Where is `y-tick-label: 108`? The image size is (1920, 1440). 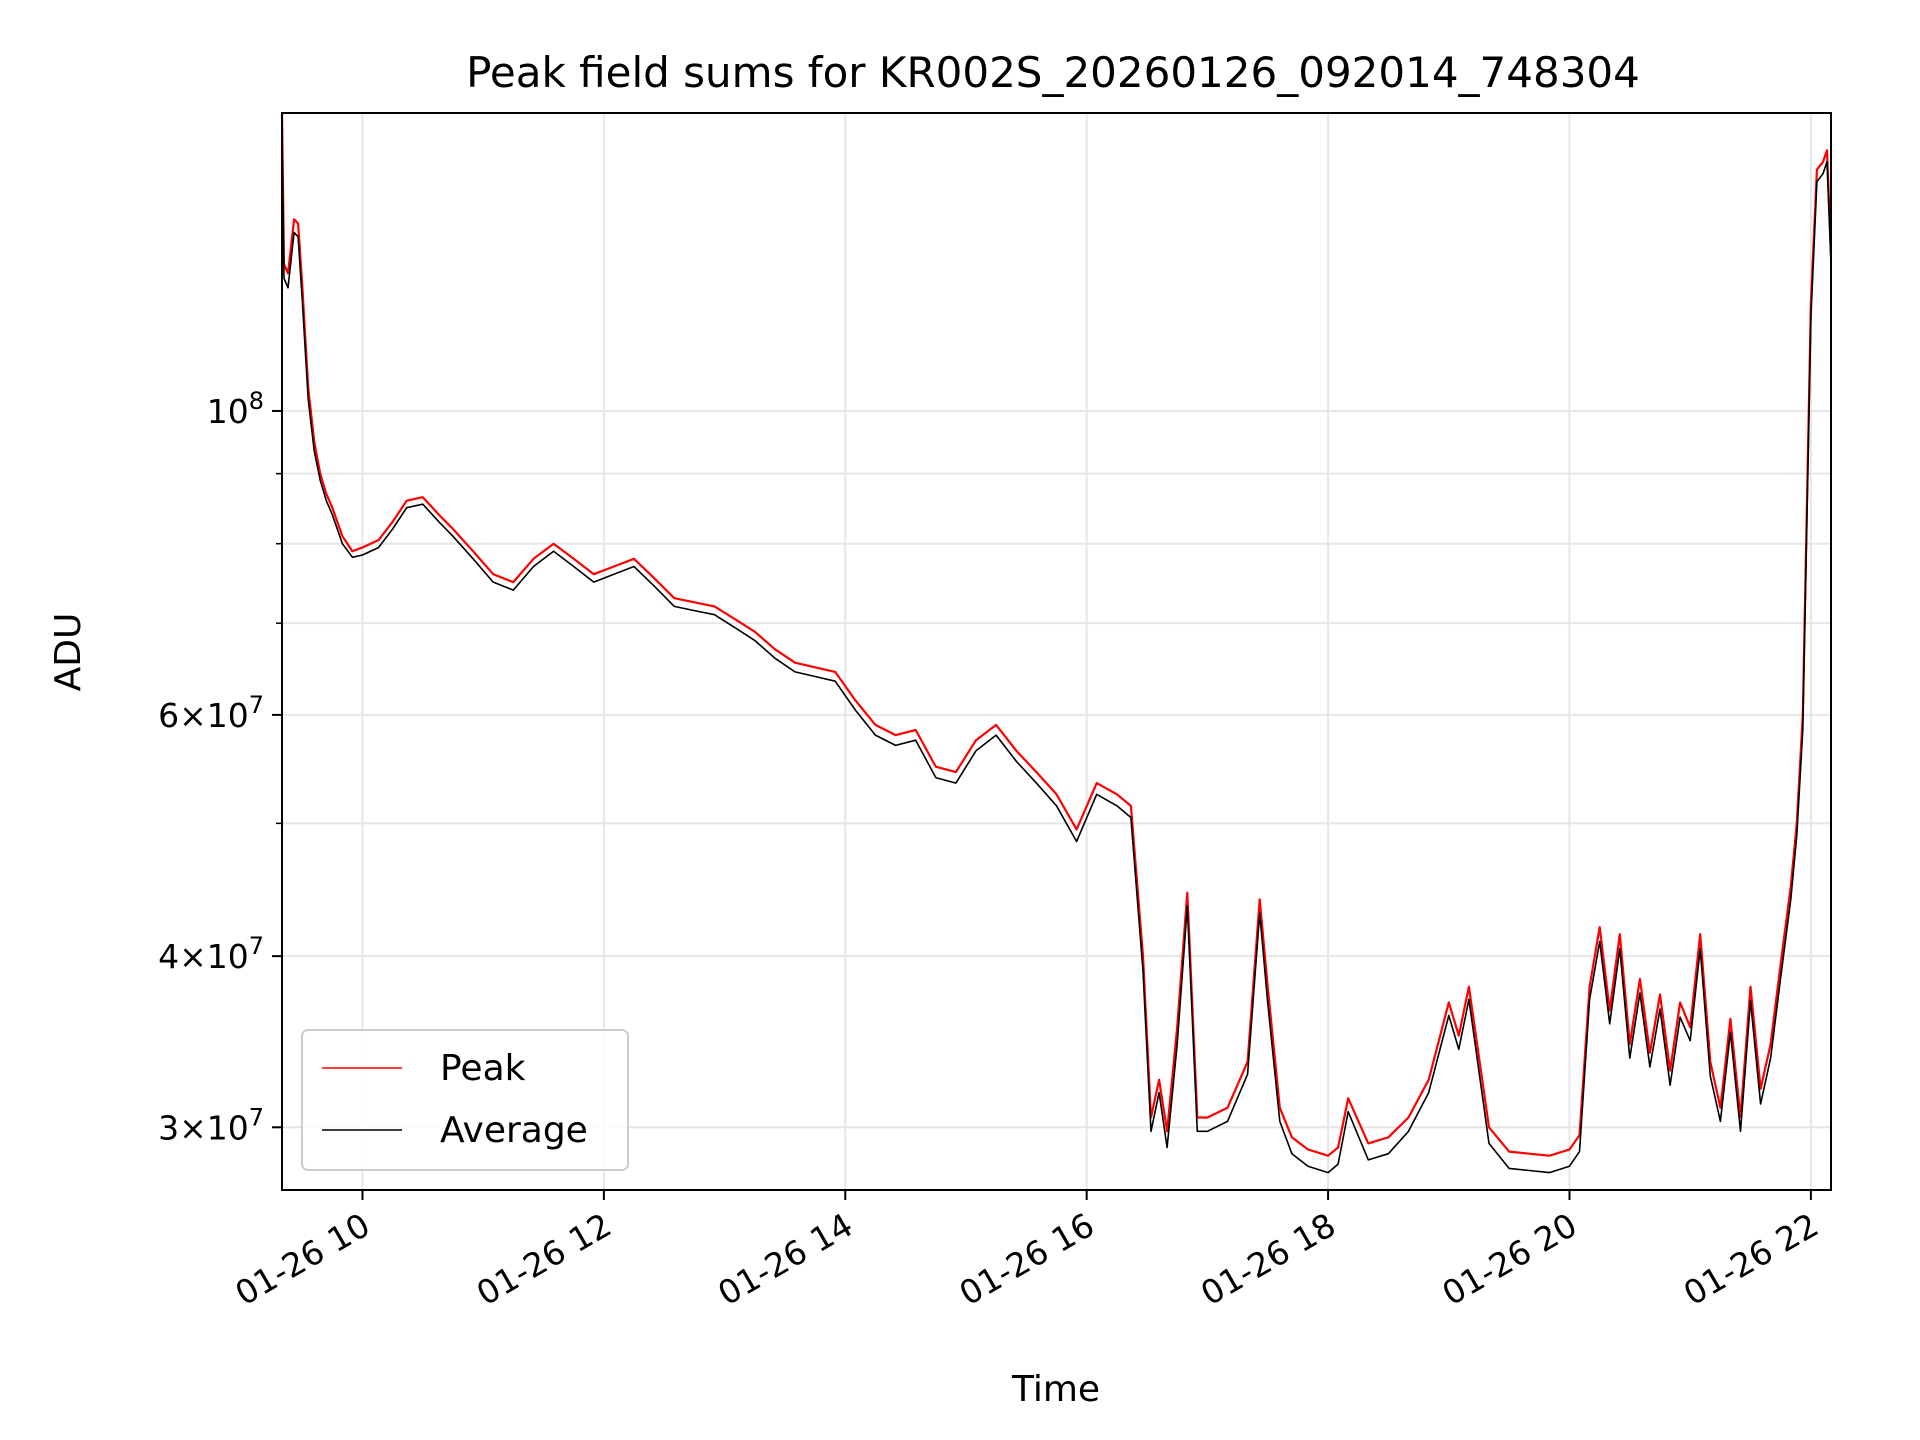
y-tick-label: 108 is located at coordinates (235, 409).